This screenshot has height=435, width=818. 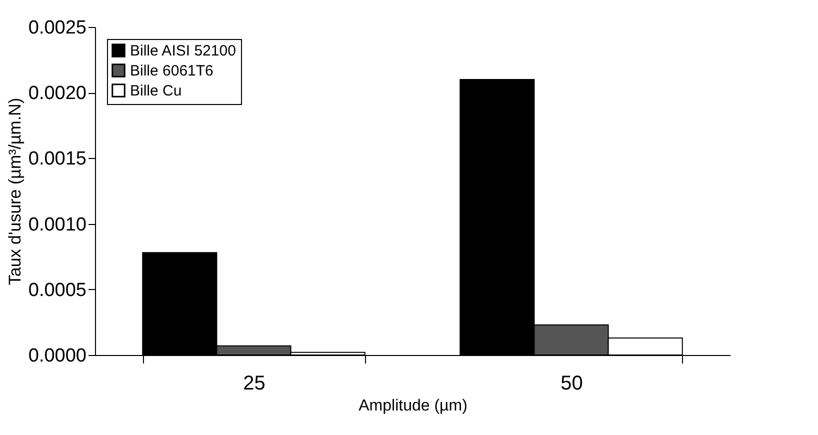 I want to click on y-axis-title: Taux d'usure (µm³/µm.N), so click(x=14, y=192).